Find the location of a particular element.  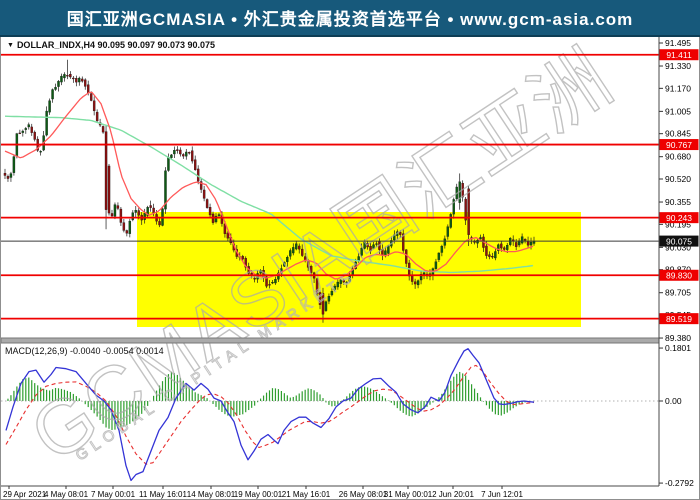

svg-text: 91.170 is located at coordinates (678, 88).